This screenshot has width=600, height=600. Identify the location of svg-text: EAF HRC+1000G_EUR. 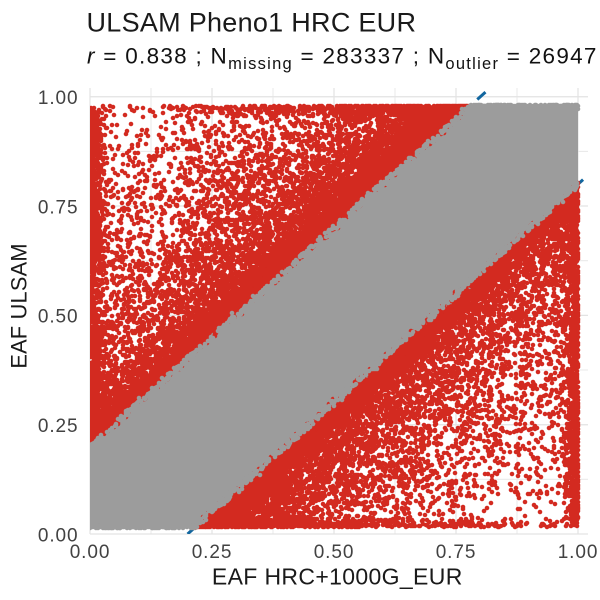
(337, 577).